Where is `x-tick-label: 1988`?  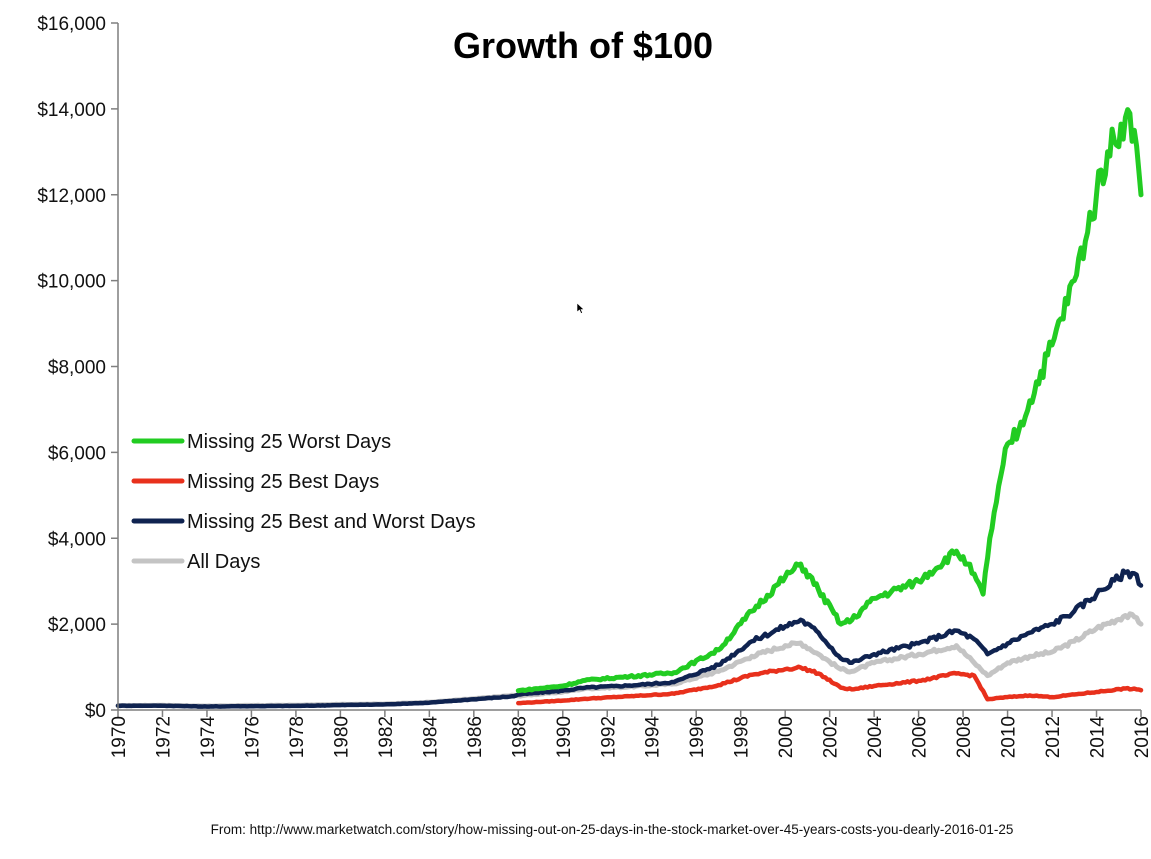
x-tick-label: 1988 is located at coordinates (519, 737).